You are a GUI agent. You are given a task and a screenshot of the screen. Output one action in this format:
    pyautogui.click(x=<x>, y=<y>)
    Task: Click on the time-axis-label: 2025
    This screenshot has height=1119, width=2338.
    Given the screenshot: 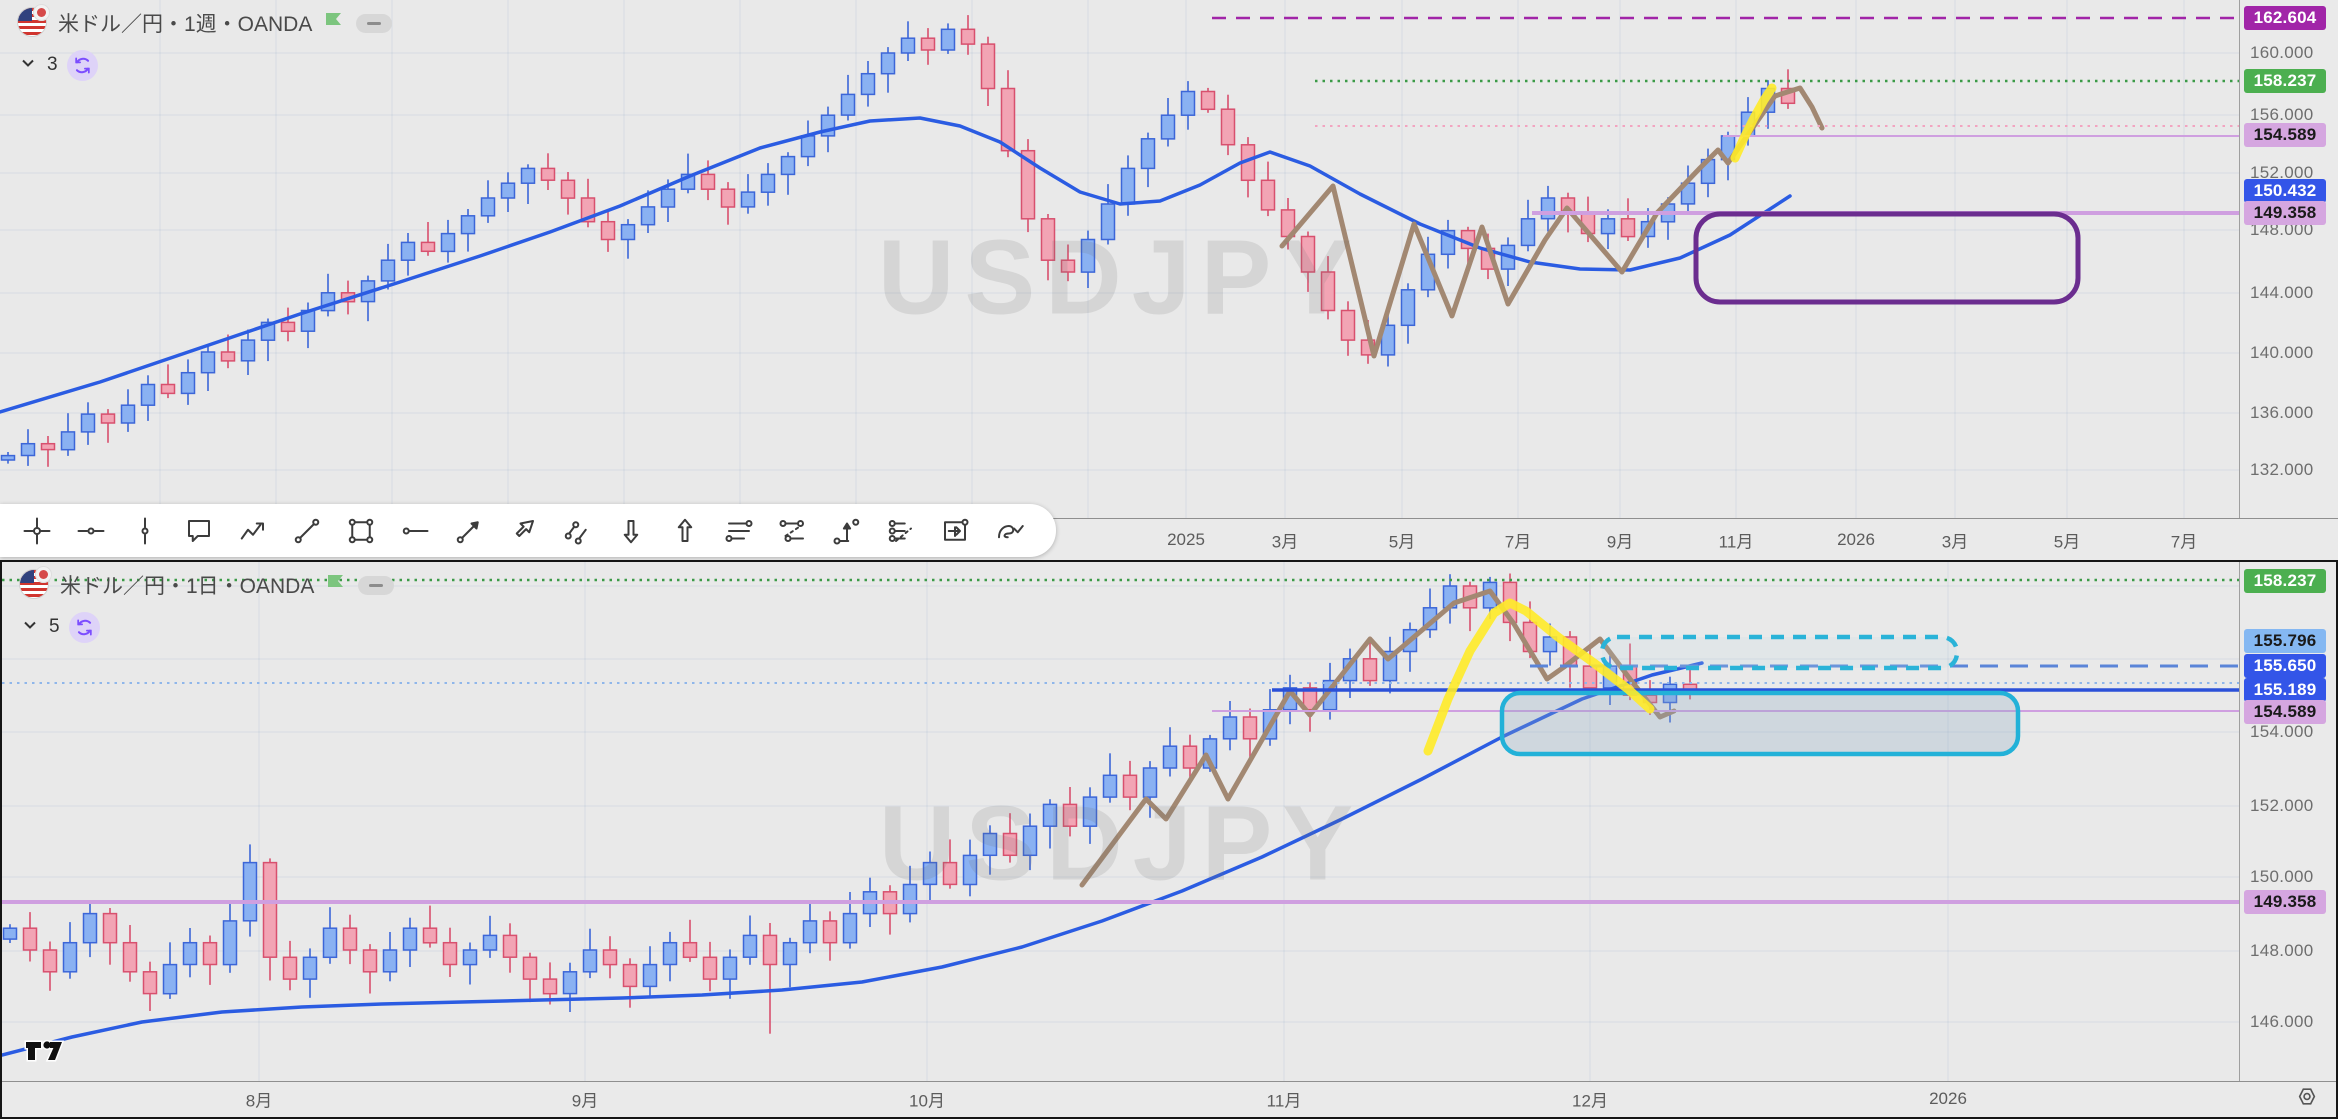 What is the action you would take?
    pyautogui.click(x=1186, y=539)
    